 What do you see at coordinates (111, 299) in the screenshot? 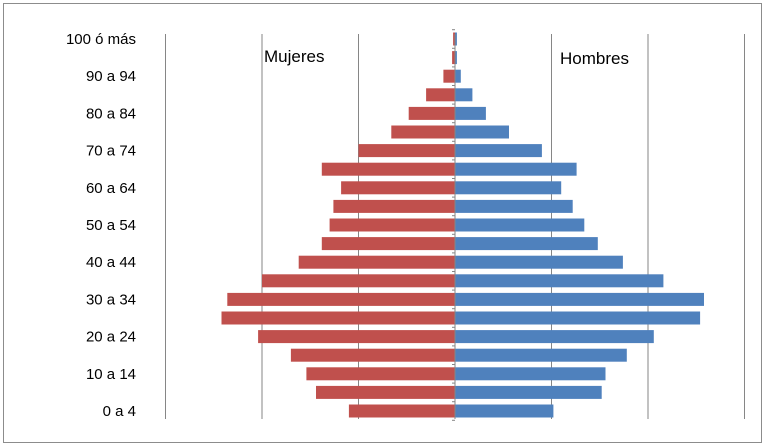
I see `tick-label-30-a-34: 30 a 34` at bounding box center [111, 299].